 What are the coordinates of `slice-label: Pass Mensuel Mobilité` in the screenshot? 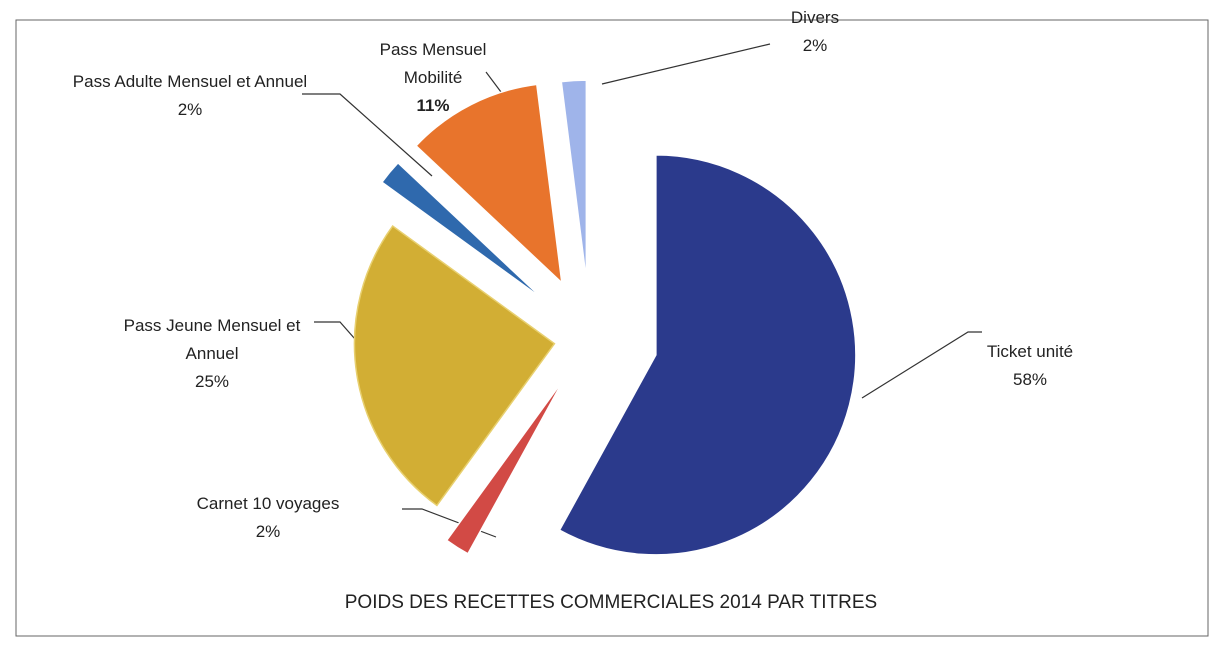 It's located at (433, 63).